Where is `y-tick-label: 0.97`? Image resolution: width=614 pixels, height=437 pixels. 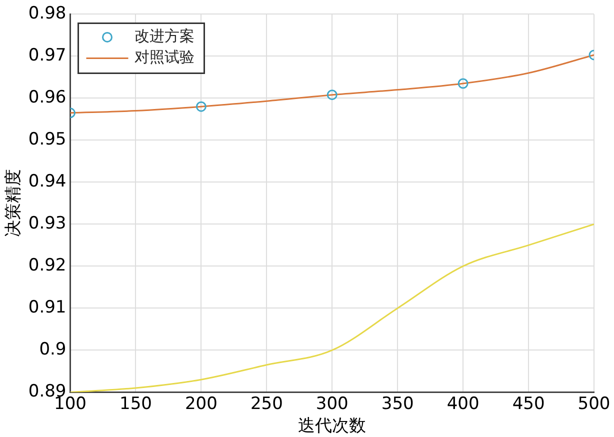
y-tick-label: 0.97 is located at coordinates (47, 56).